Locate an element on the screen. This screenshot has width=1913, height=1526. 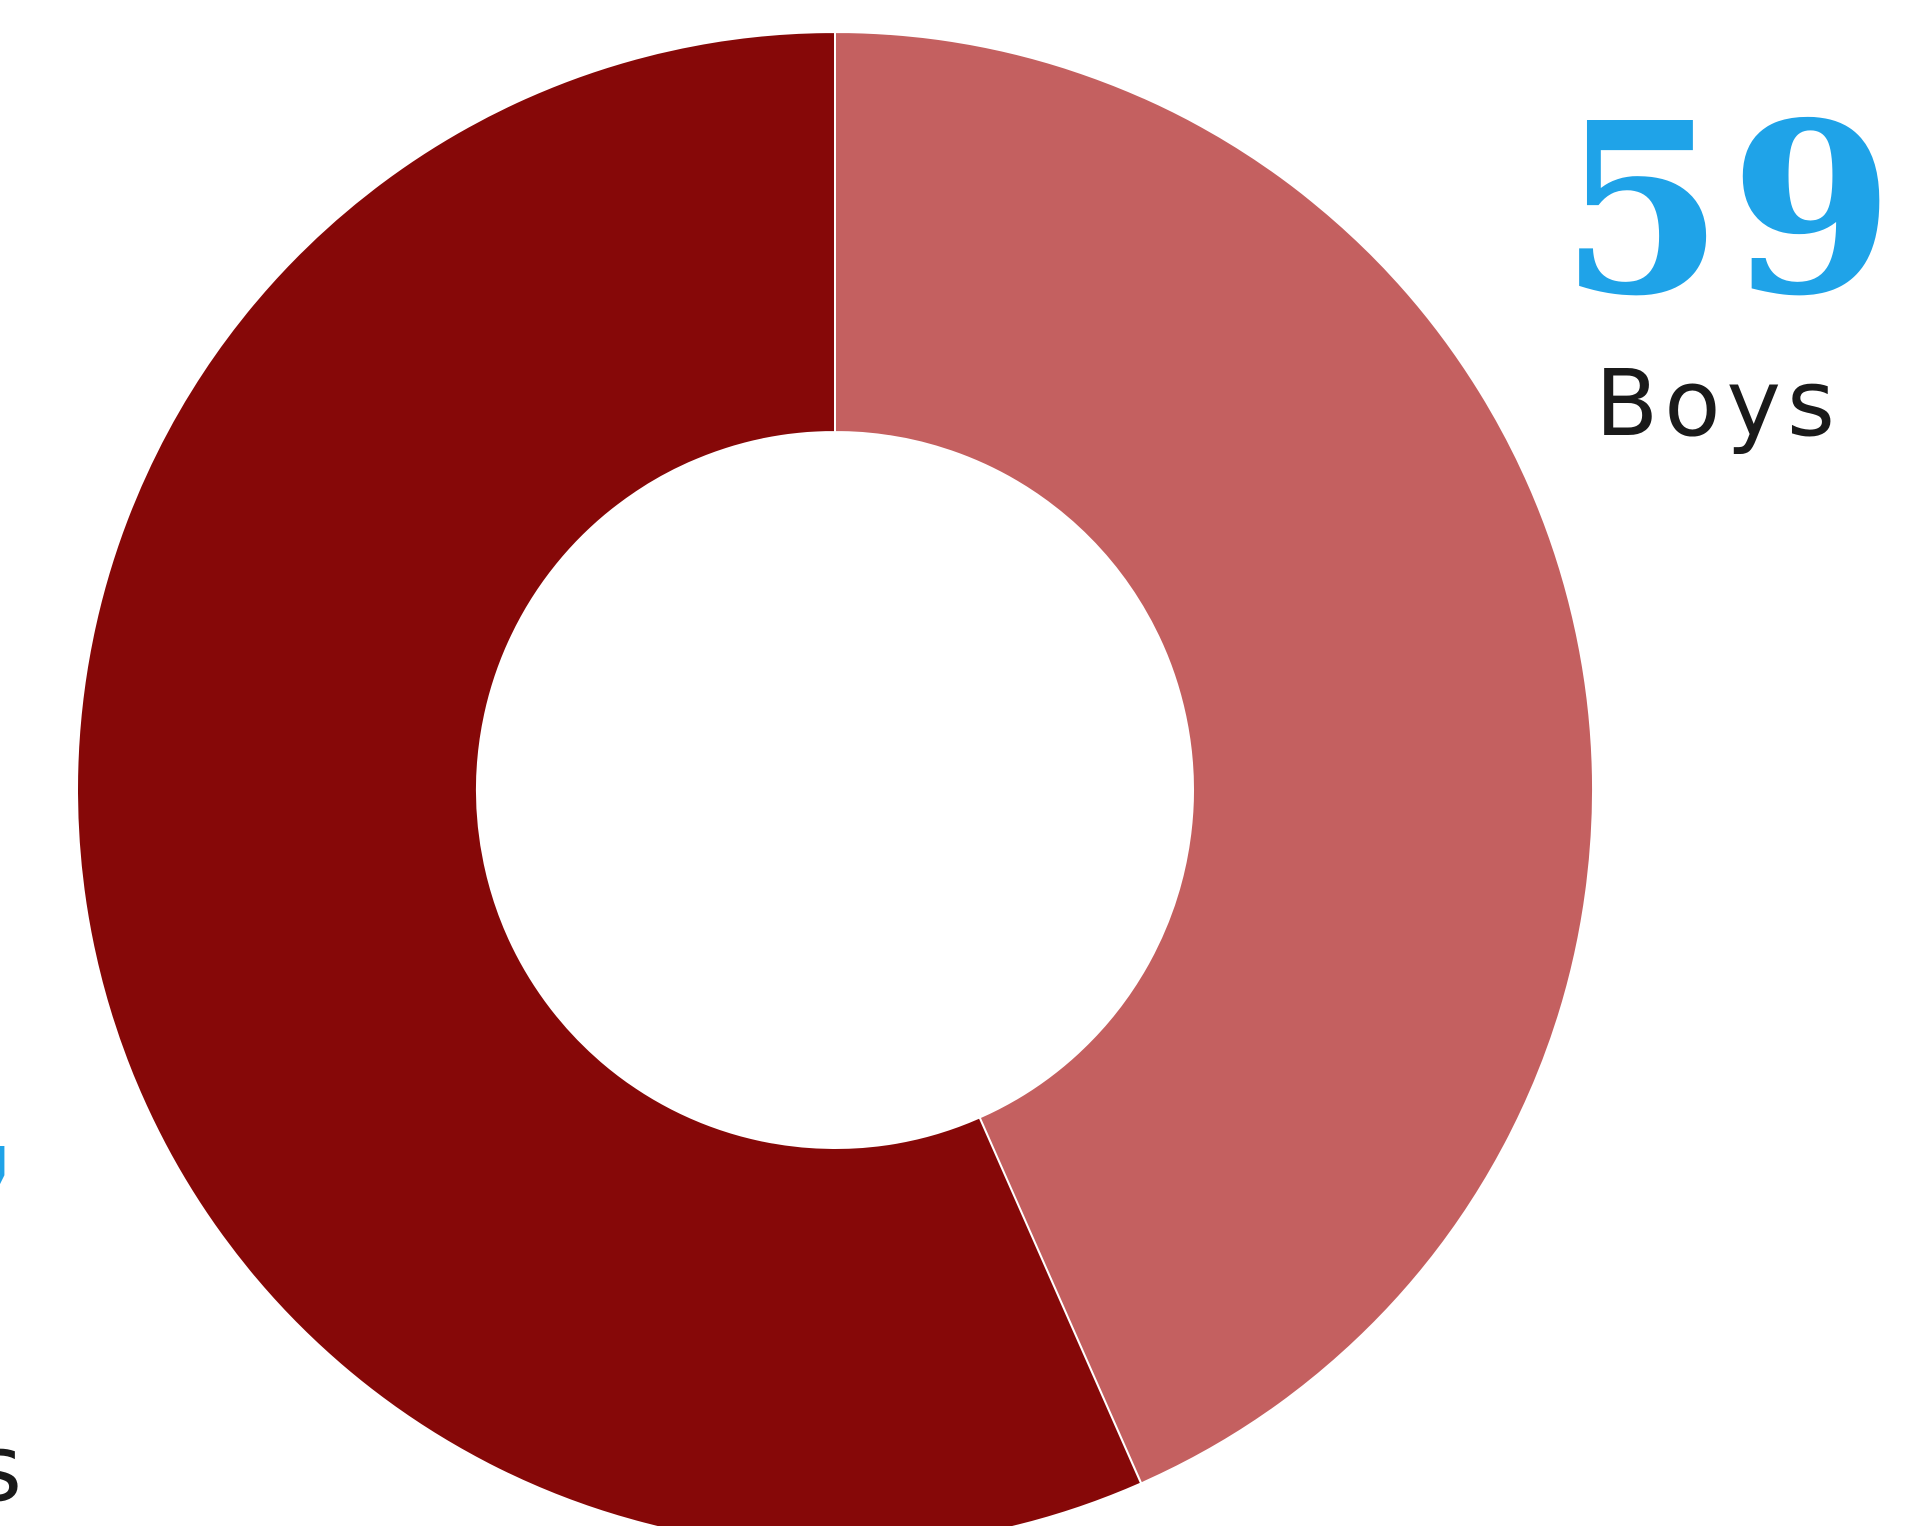
boys-category-label: Boys is located at coordinates (1718, 403).